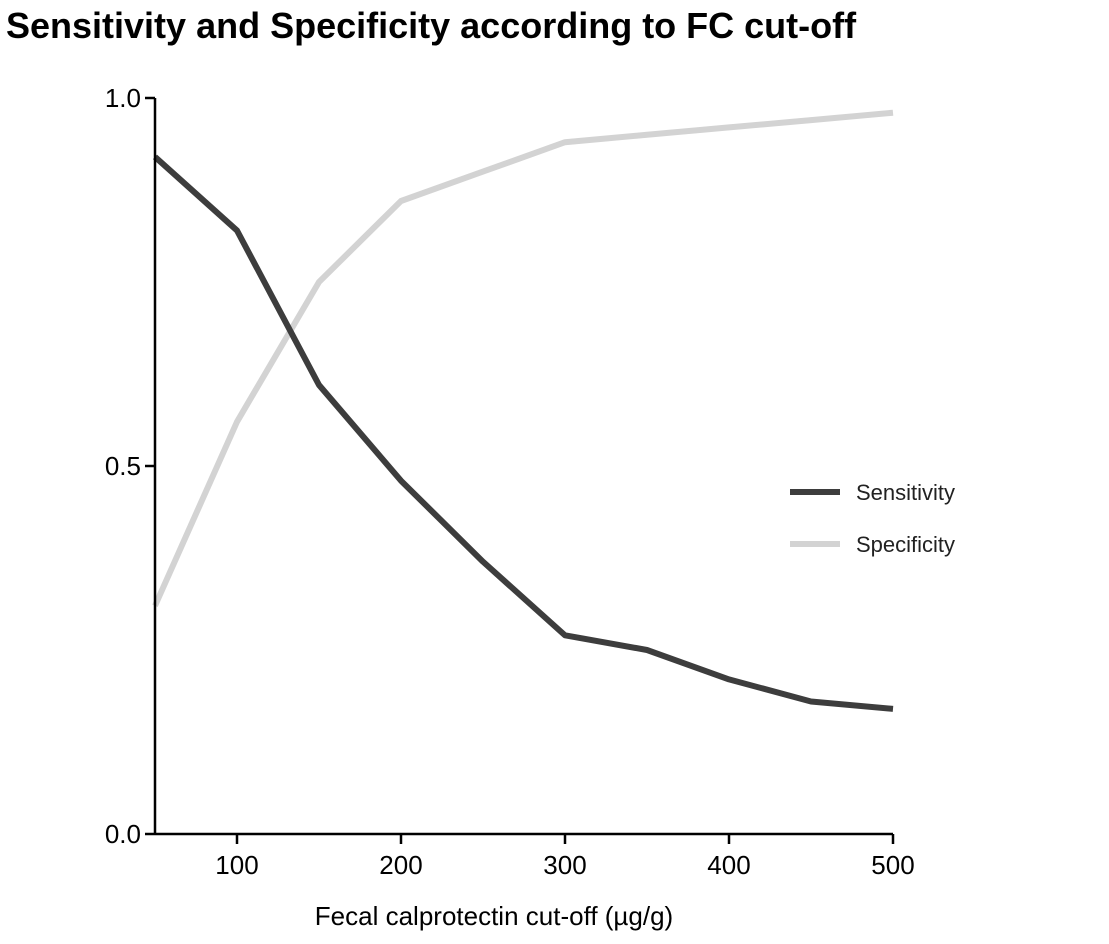  Describe the element at coordinates (400, 865) in the screenshot. I see `x-tick-label: 200` at that location.